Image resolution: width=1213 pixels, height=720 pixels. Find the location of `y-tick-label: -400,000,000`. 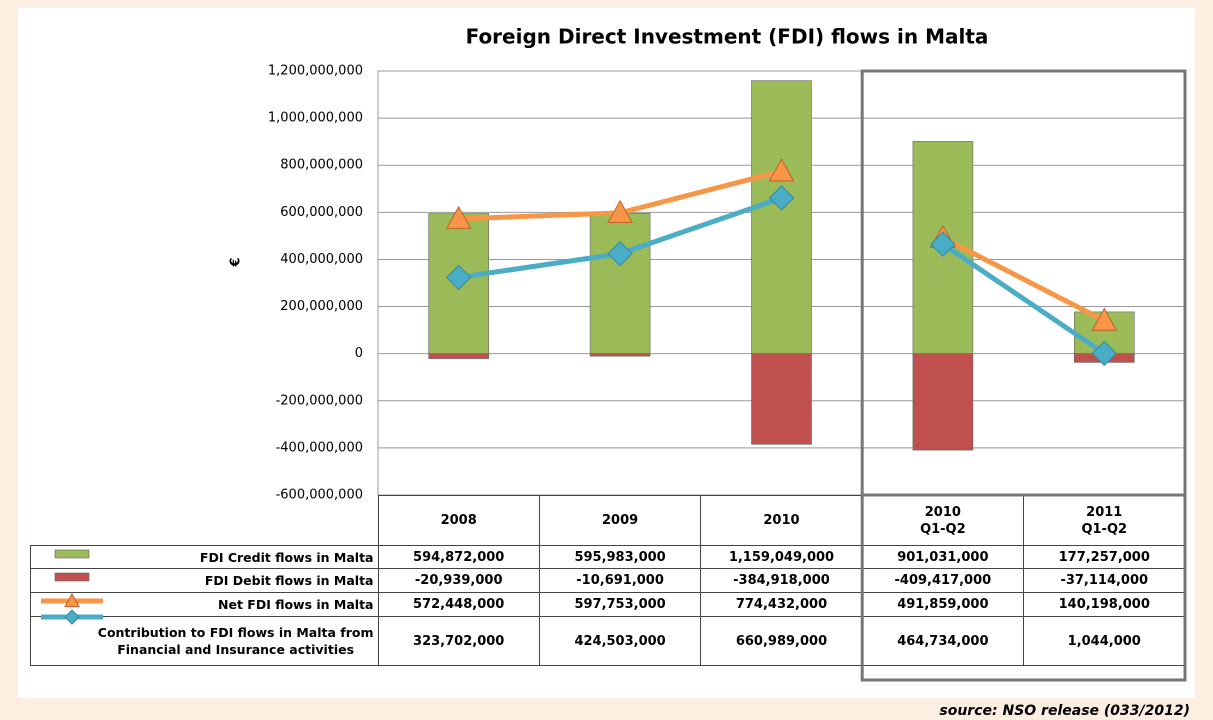

y-tick-label: -400,000,000 is located at coordinates (319, 447).